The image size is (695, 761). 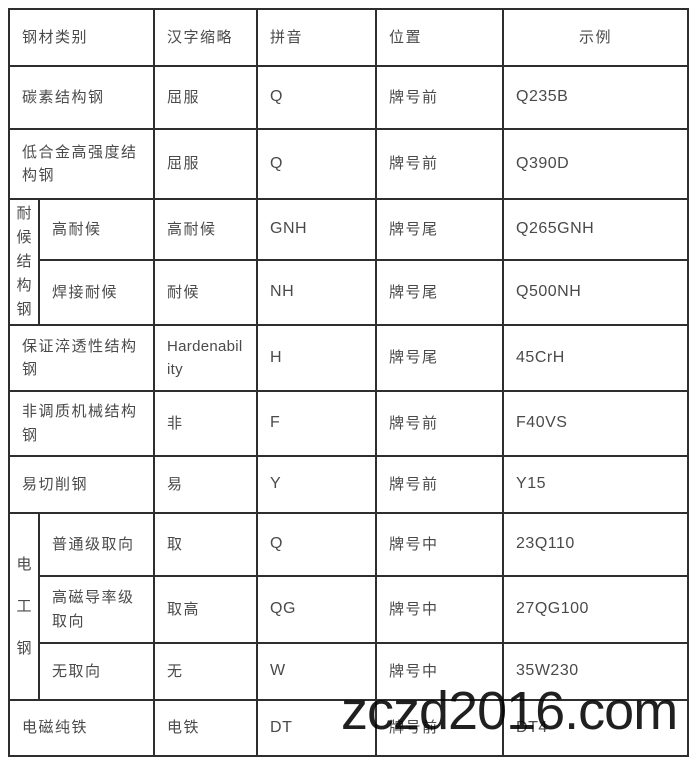 I want to click on cell-pinyin: QG, so click(x=317, y=609).